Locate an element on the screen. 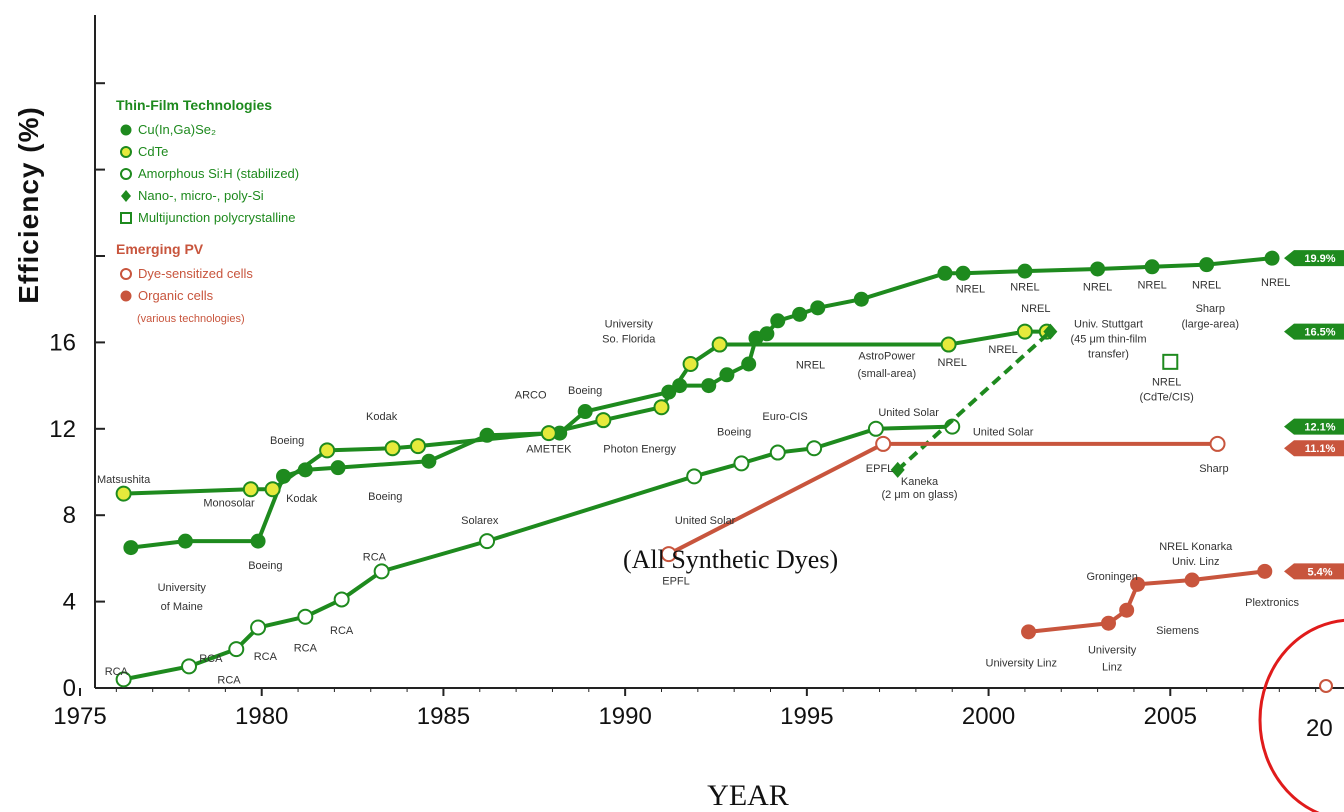 This screenshot has height=812, width=1344. efficiency-badges: 19.9% 16.5% 12.1% 11.1% 5.4% is located at coordinates (1314, 415).